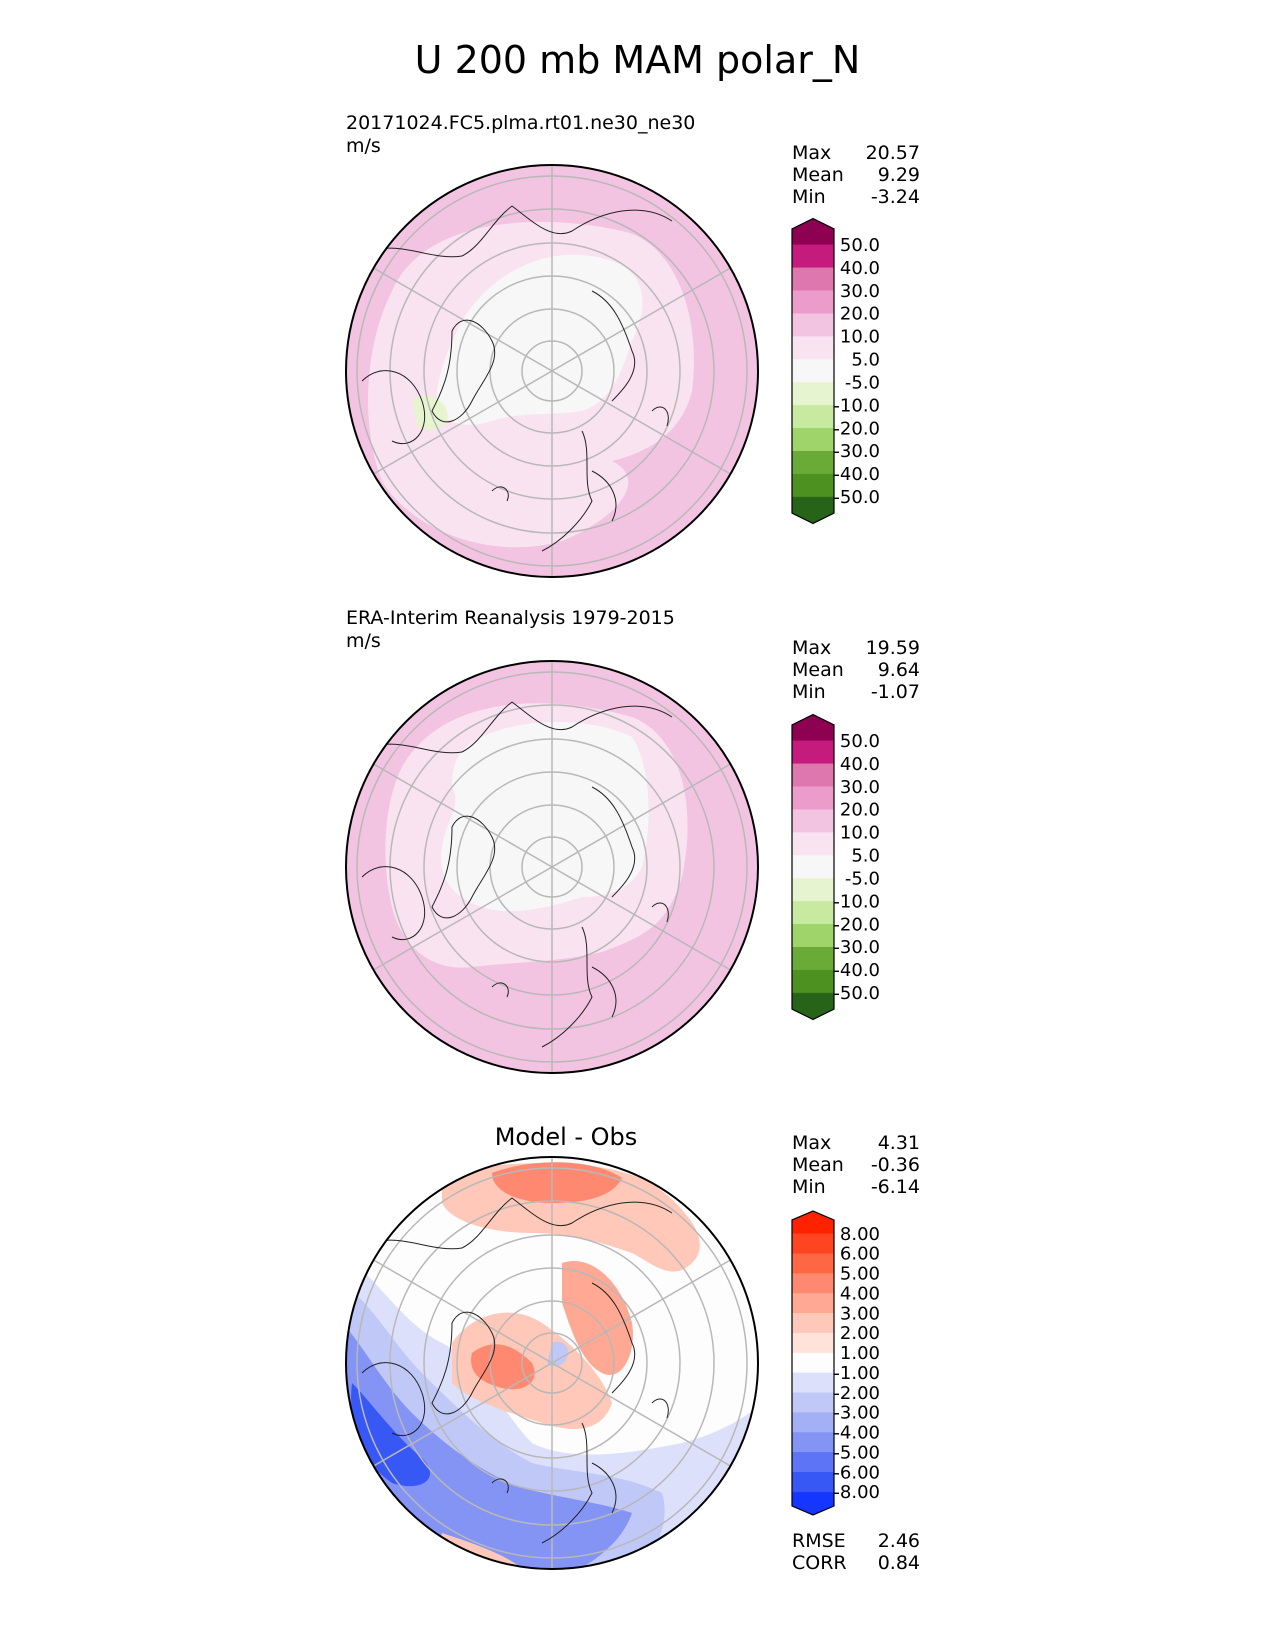 The width and height of the screenshot is (1275, 1650). I want to click on panel-1-field-center, so click(539, 339).